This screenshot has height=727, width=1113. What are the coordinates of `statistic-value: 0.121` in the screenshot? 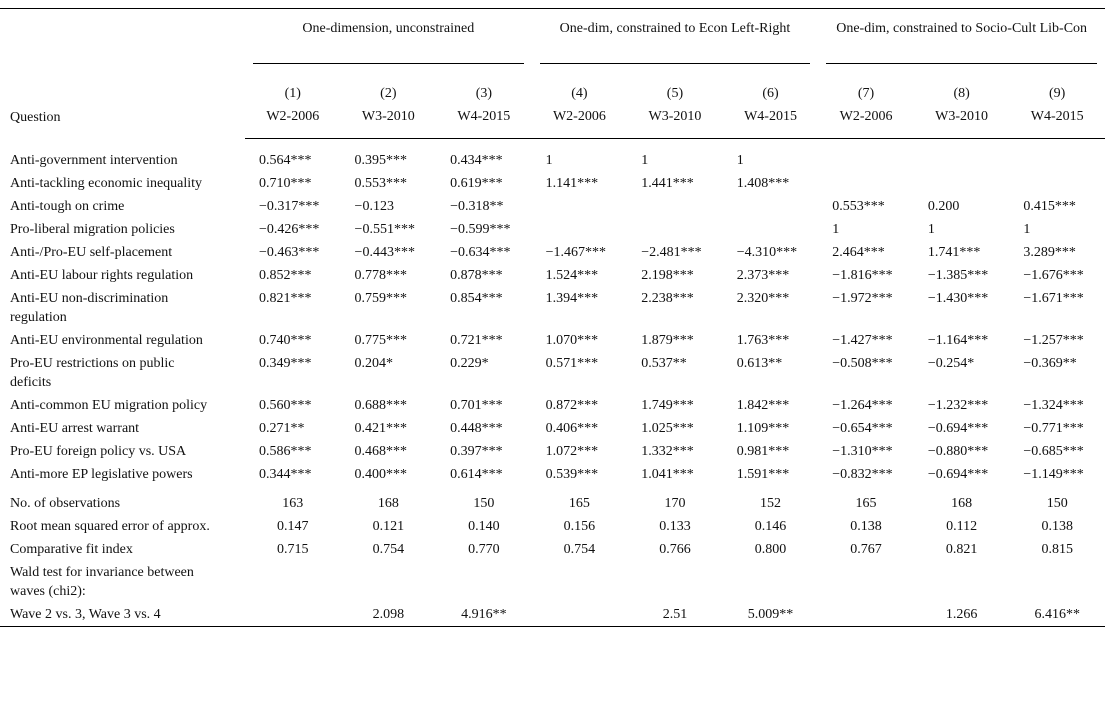 It's located at (388, 526).